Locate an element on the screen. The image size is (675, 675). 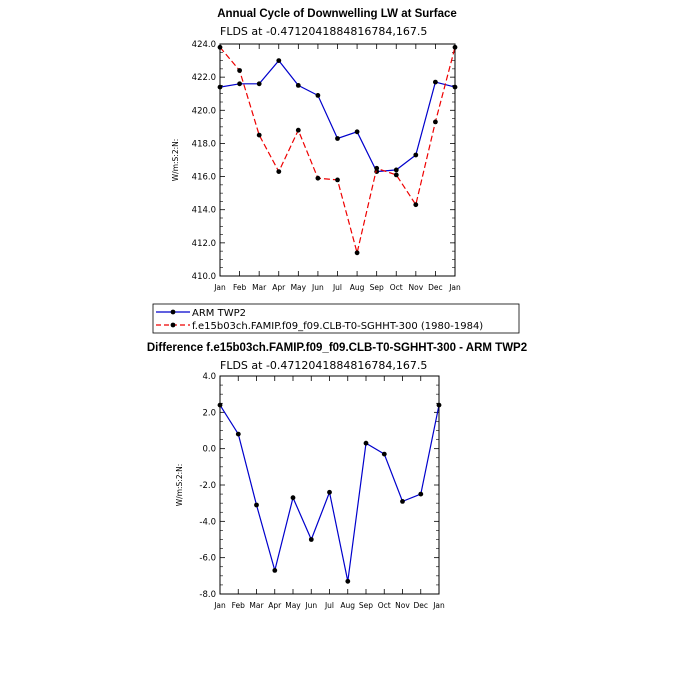
ytick-label: -8.0 is located at coordinates (207, 595).